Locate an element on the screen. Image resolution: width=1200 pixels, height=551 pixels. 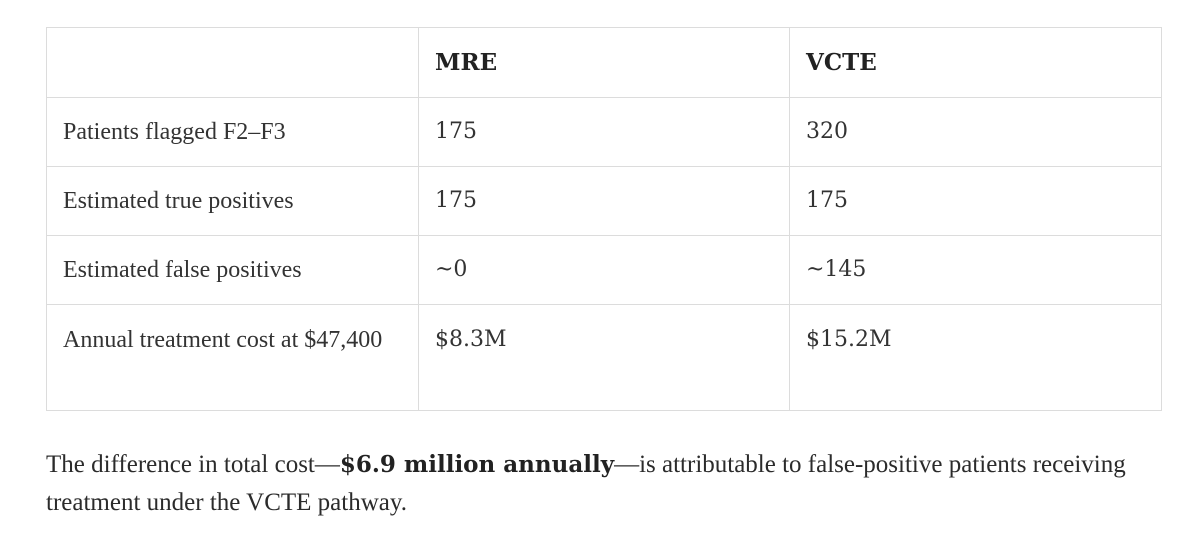
header-mre: MRE is located at coordinates (604, 62).